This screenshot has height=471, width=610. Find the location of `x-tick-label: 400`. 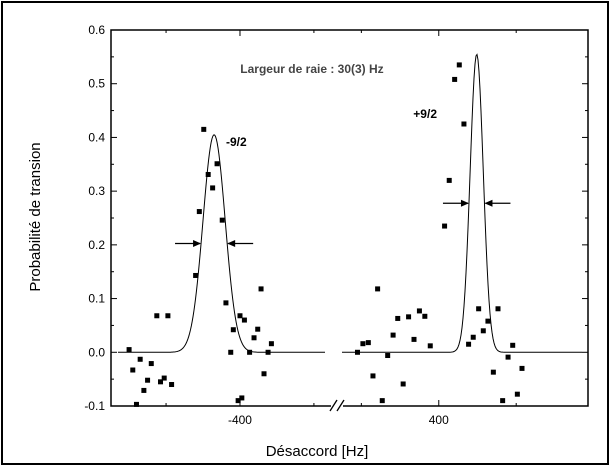

x-tick-label: 400 is located at coordinates (439, 420).